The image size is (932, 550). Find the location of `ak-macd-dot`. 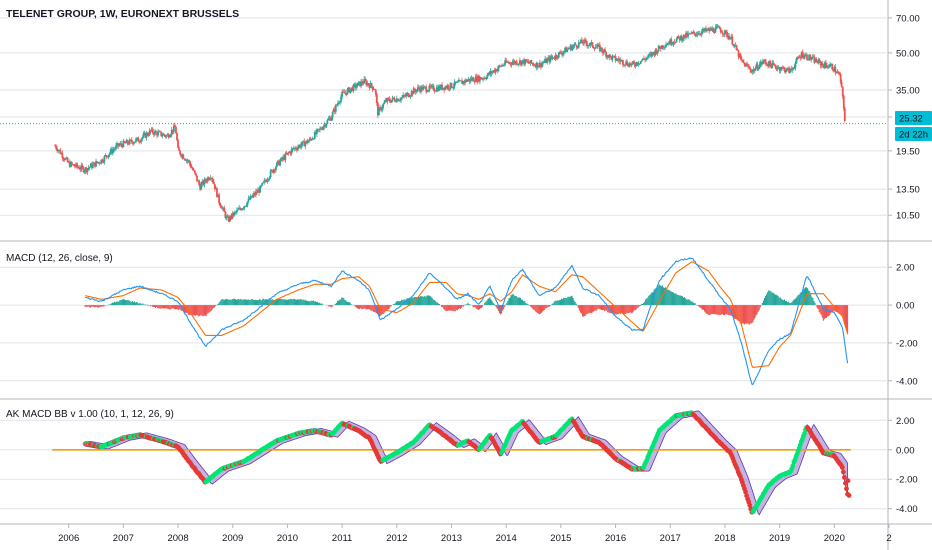

ak-macd-dot is located at coordinates (793, 466).